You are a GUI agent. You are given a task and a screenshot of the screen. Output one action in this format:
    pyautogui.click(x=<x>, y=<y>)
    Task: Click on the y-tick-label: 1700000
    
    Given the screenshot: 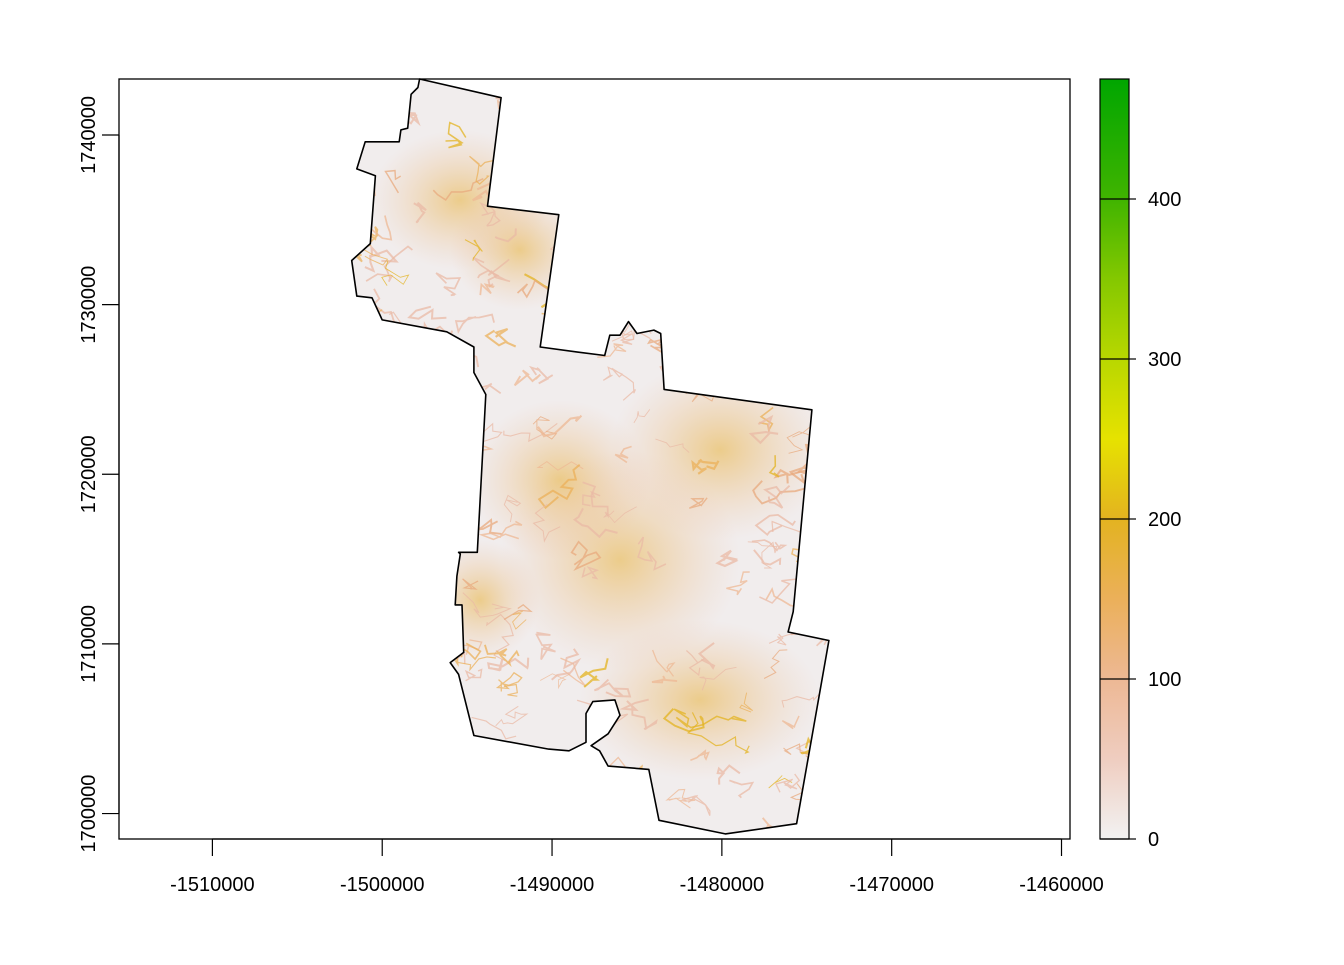 What is the action you would take?
    pyautogui.click(x=89, y=814)
    